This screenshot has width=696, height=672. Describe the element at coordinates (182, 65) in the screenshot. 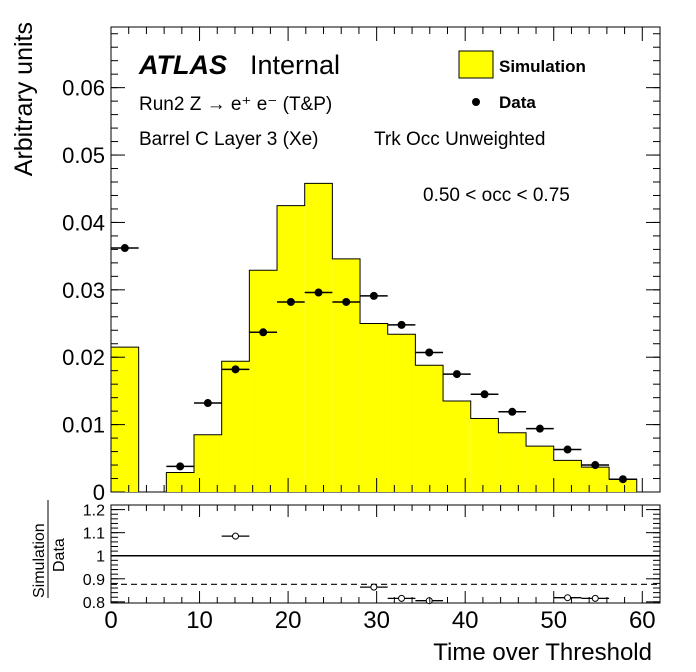

I see `atlas-label: ATLAS` at that location.